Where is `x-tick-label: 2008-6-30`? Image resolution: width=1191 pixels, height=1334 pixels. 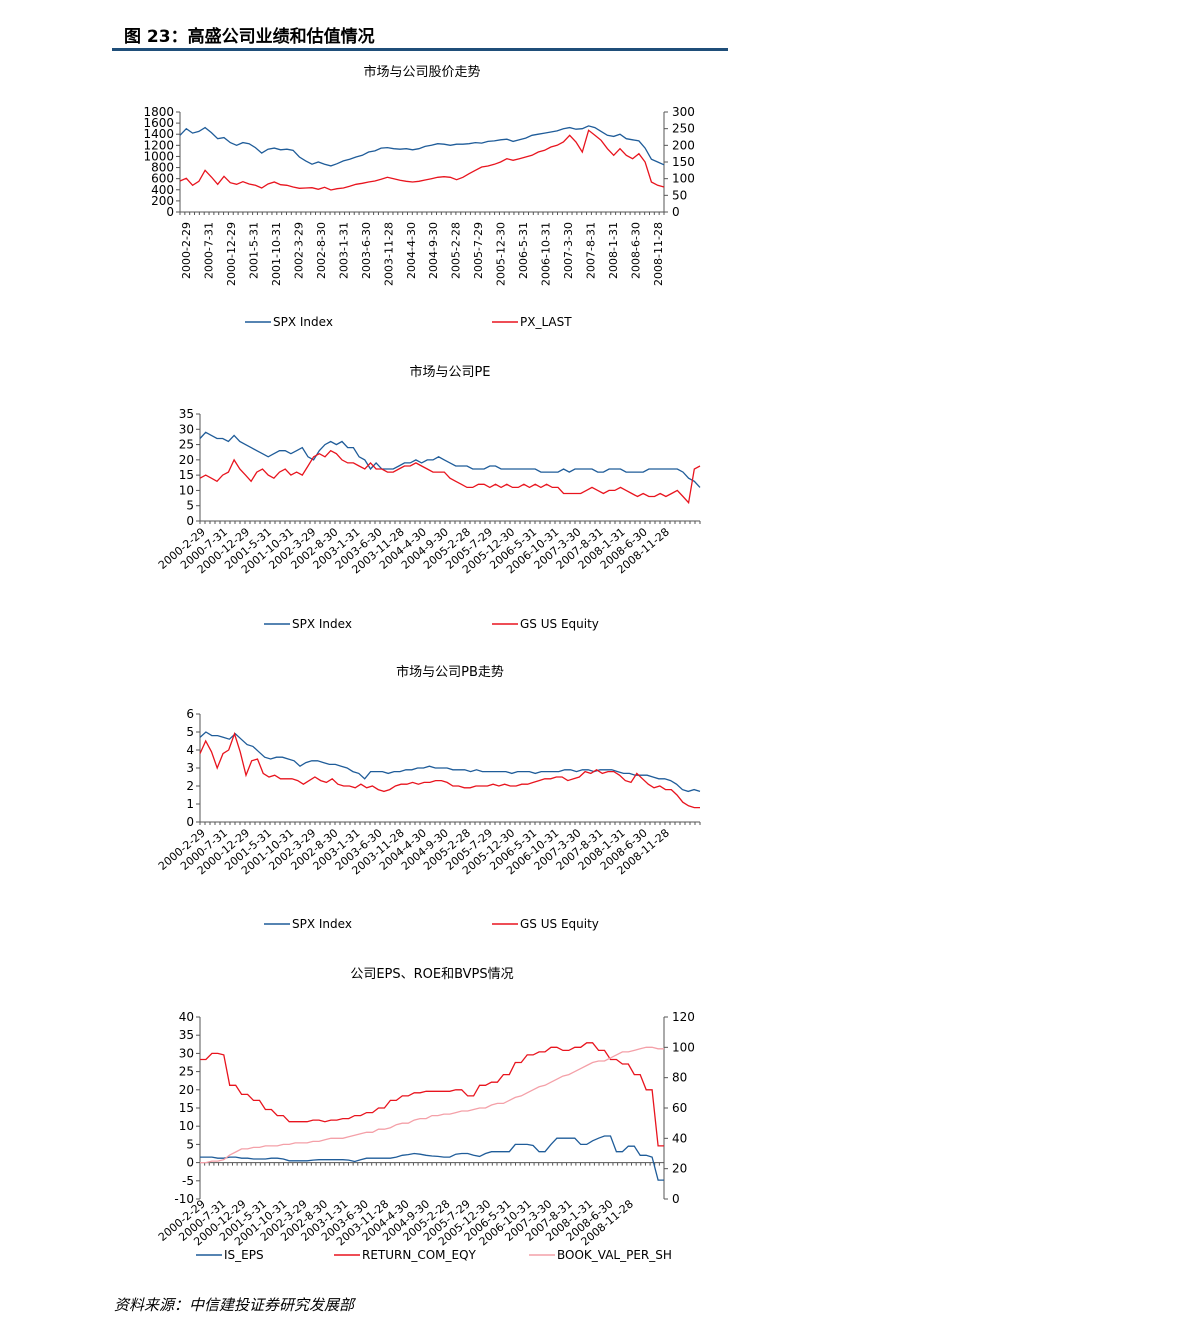
x-tick-label: 2008-6-30 is located at coordinates (636, 250).